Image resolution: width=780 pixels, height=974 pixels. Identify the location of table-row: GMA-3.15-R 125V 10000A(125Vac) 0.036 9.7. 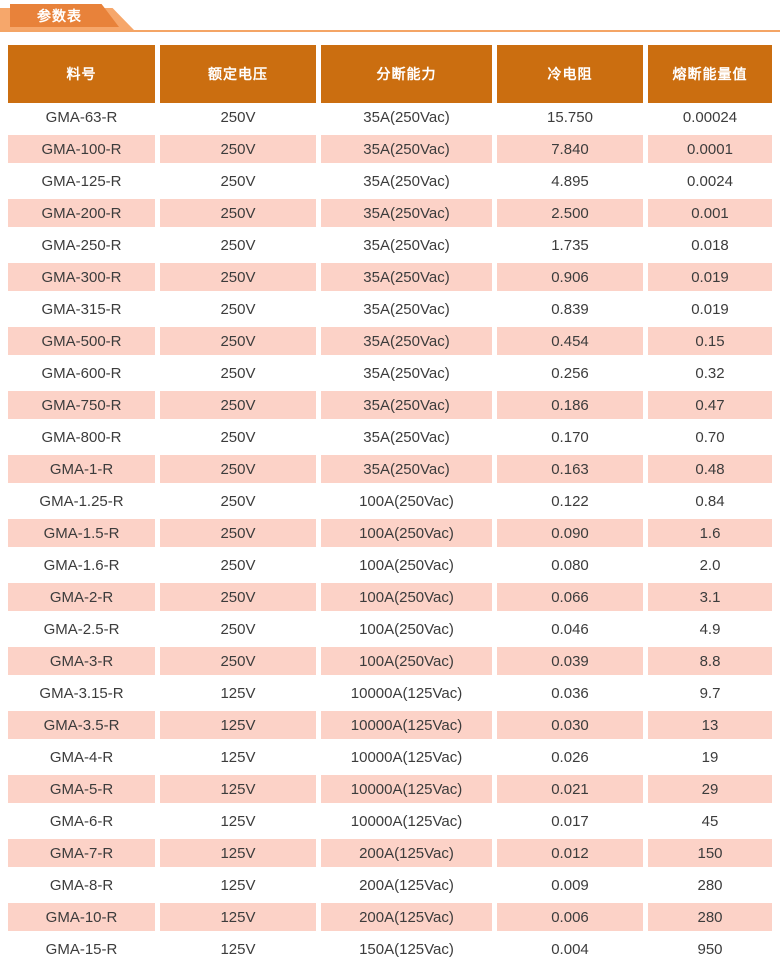
(390, 693).